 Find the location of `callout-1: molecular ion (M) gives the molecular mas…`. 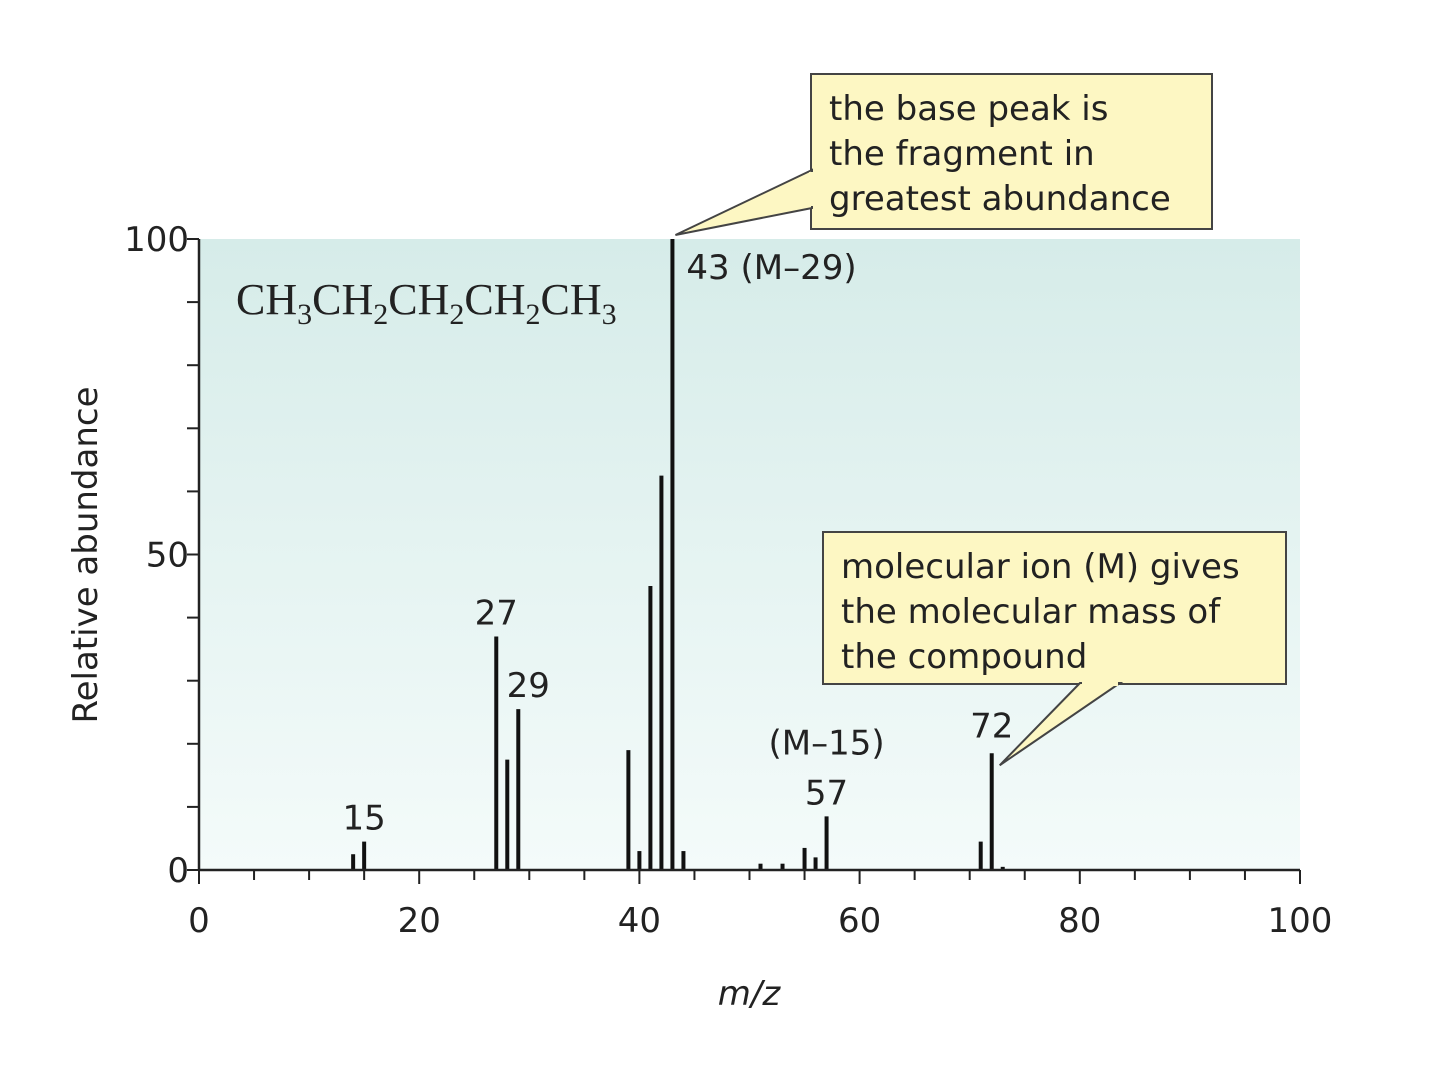

callout-1: molecular ion (M) gives the molecular mas… is located at coordinates (1054, 649).